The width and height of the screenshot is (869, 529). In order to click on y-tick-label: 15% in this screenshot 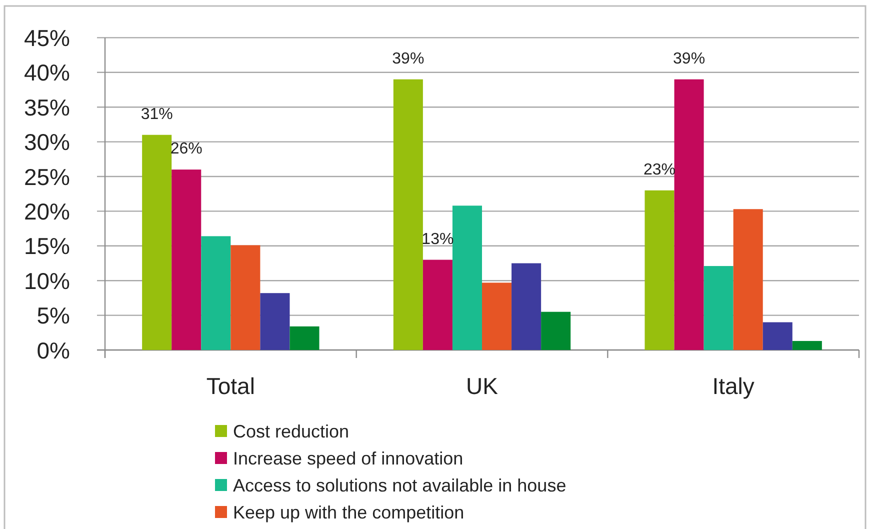, I will do `click(47, 246)`.